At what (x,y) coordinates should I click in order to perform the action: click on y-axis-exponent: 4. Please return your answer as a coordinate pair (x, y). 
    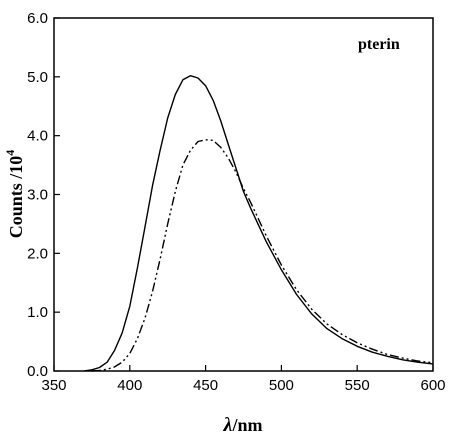
    Looking at the image, I should click on (10, 153).